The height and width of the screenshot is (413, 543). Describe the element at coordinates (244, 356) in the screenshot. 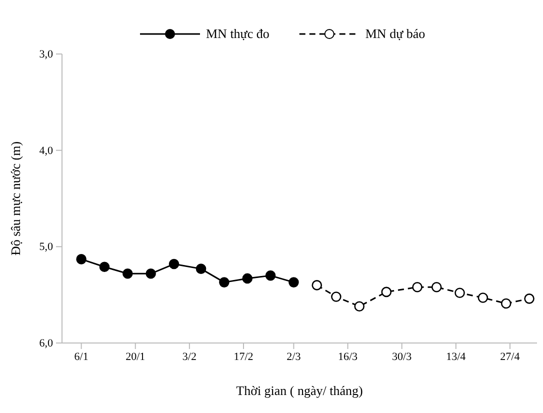

I see `x-tick-label: 17/2` at that location.